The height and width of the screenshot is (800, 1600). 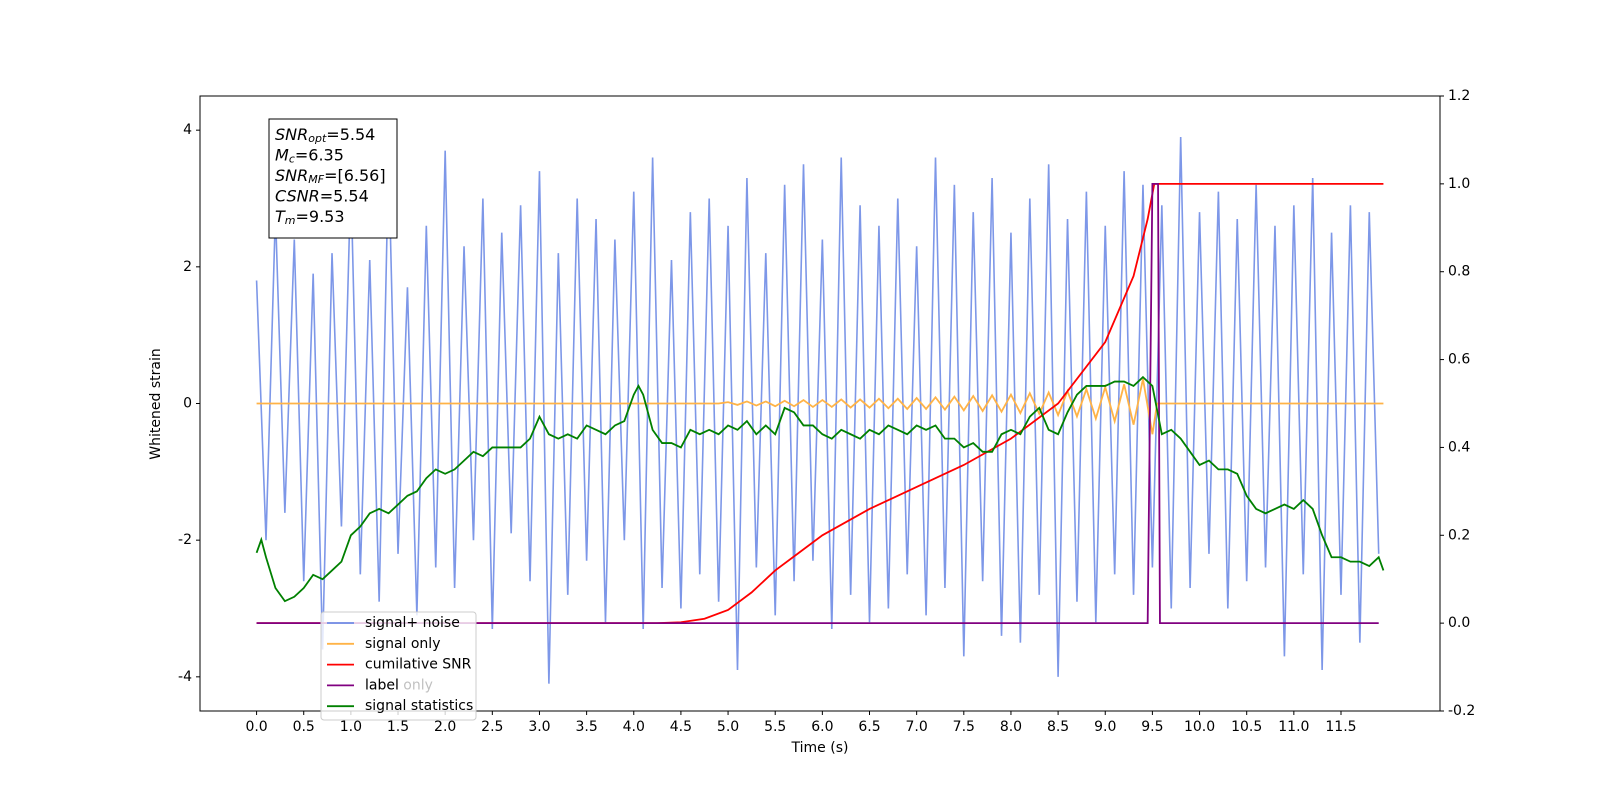 What do you see at coordinates (1293, 727) in the screenshot?
I see `x-tick-label: 11.0` at bounding box center [1293, 727].